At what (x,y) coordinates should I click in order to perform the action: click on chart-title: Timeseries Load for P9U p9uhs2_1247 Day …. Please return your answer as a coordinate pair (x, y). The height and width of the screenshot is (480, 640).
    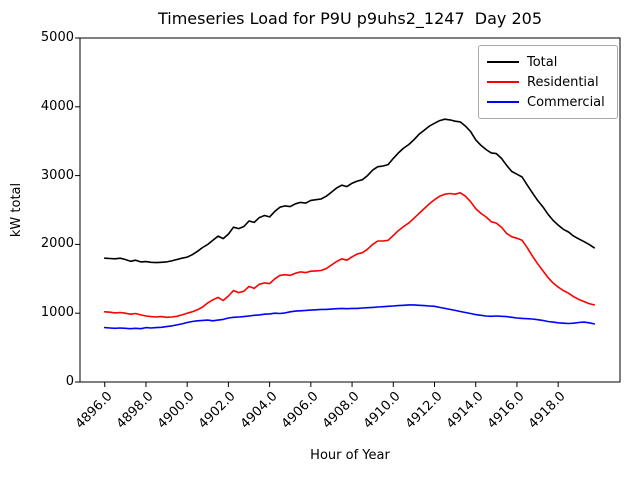
    Looking at the image, I should click on (350, 18).